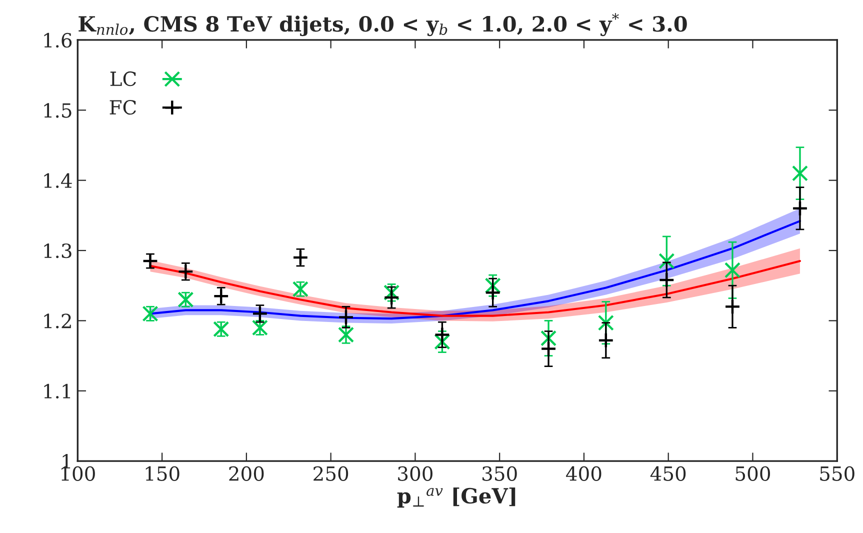 Image resolution: width=863 pixels, height=533 pixels. I want to click on x-tick-label: 500, so click(753, 473).